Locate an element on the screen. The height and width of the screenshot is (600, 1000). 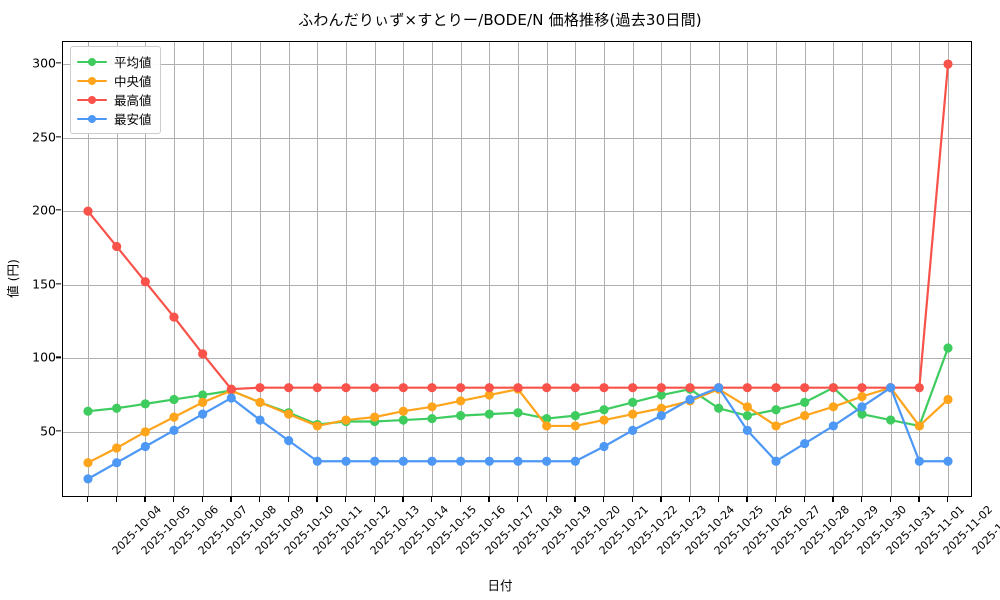
legend-label: 最安値 is located at coordinates (133, 119).